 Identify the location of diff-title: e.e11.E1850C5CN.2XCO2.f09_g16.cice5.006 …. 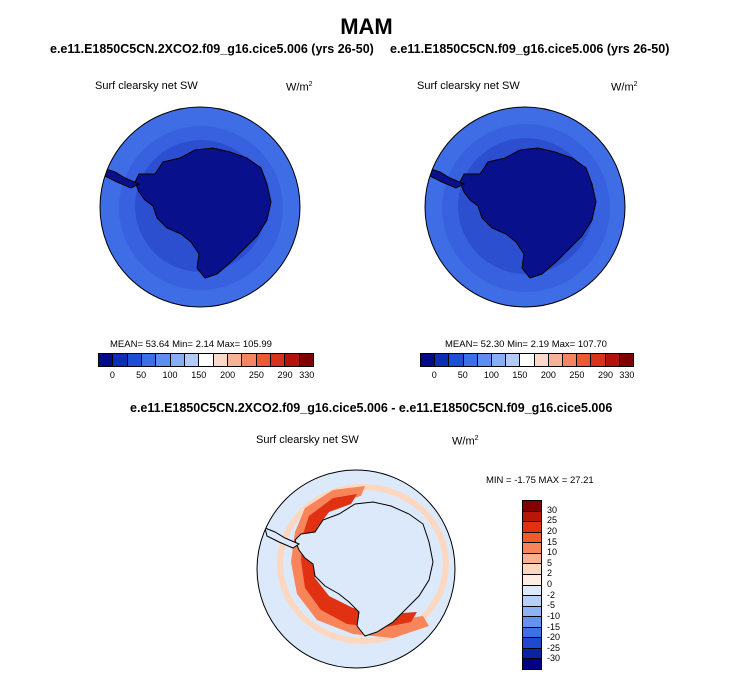
(371, 408).